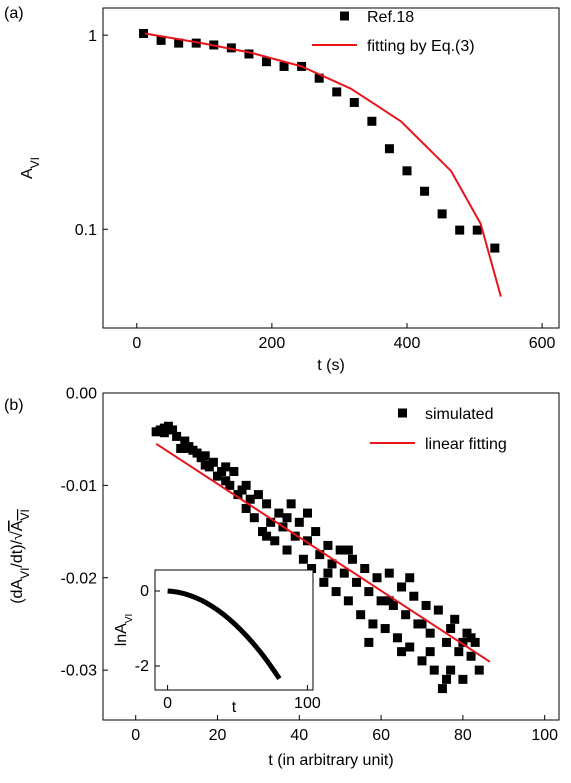 The image size is (571, 783). What do you see at coordinates (330, 760) in the screenshot?
I see `x-axis-label: t (in arbitrary unit)` at bounding box center [330, 760].